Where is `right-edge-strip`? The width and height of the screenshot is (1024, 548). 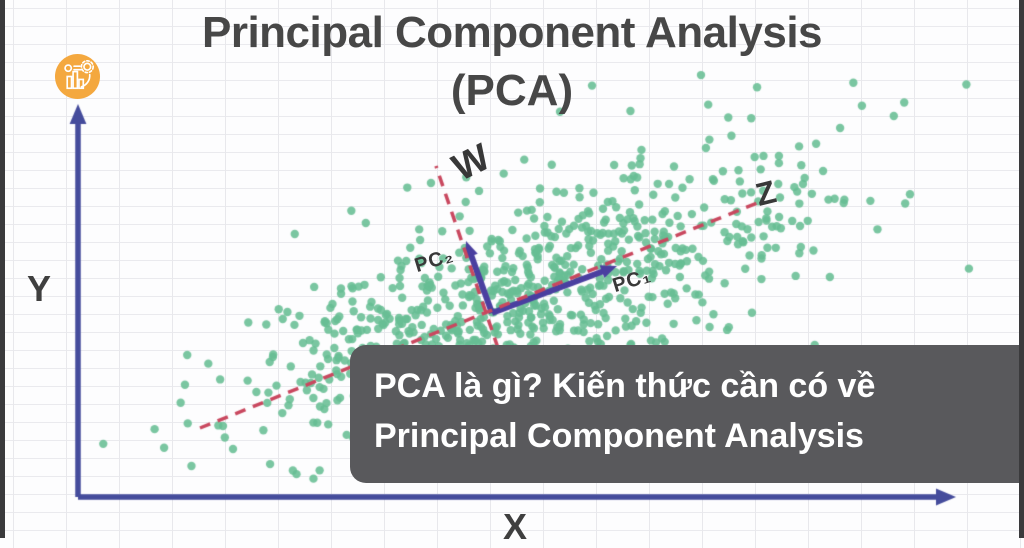 right-edge-strip is located at coordinates (1021, 269).